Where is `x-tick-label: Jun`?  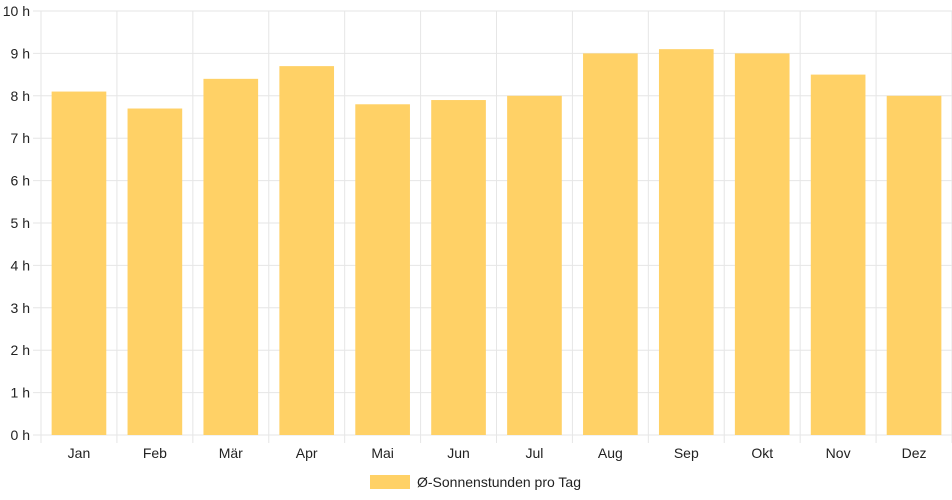
x-tick-label: Jun is located at coordinates (458, 453).